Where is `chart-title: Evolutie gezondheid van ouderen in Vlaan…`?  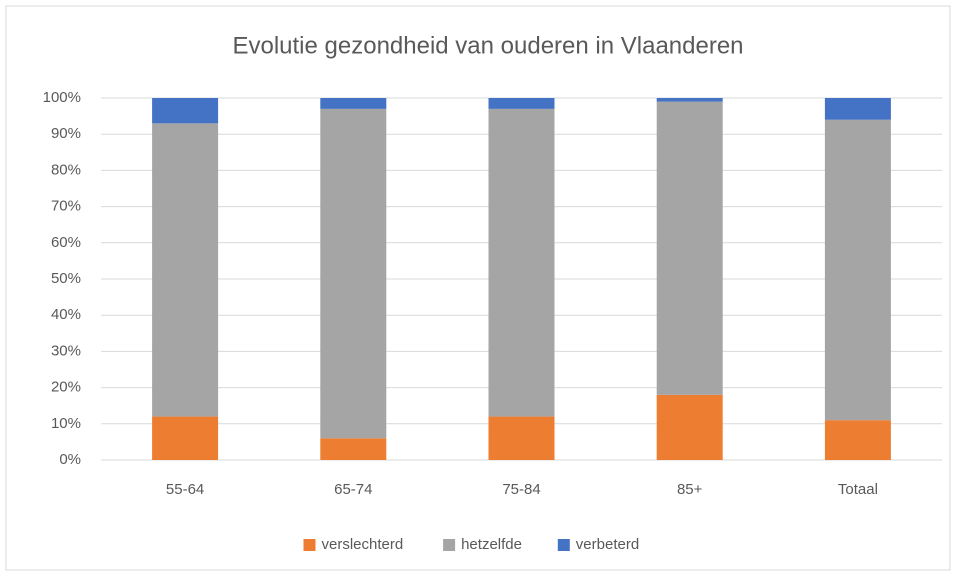 chart-title: Evolutie gezondheid van ouderen in Vlaan… is located at coordinates (487, 45).